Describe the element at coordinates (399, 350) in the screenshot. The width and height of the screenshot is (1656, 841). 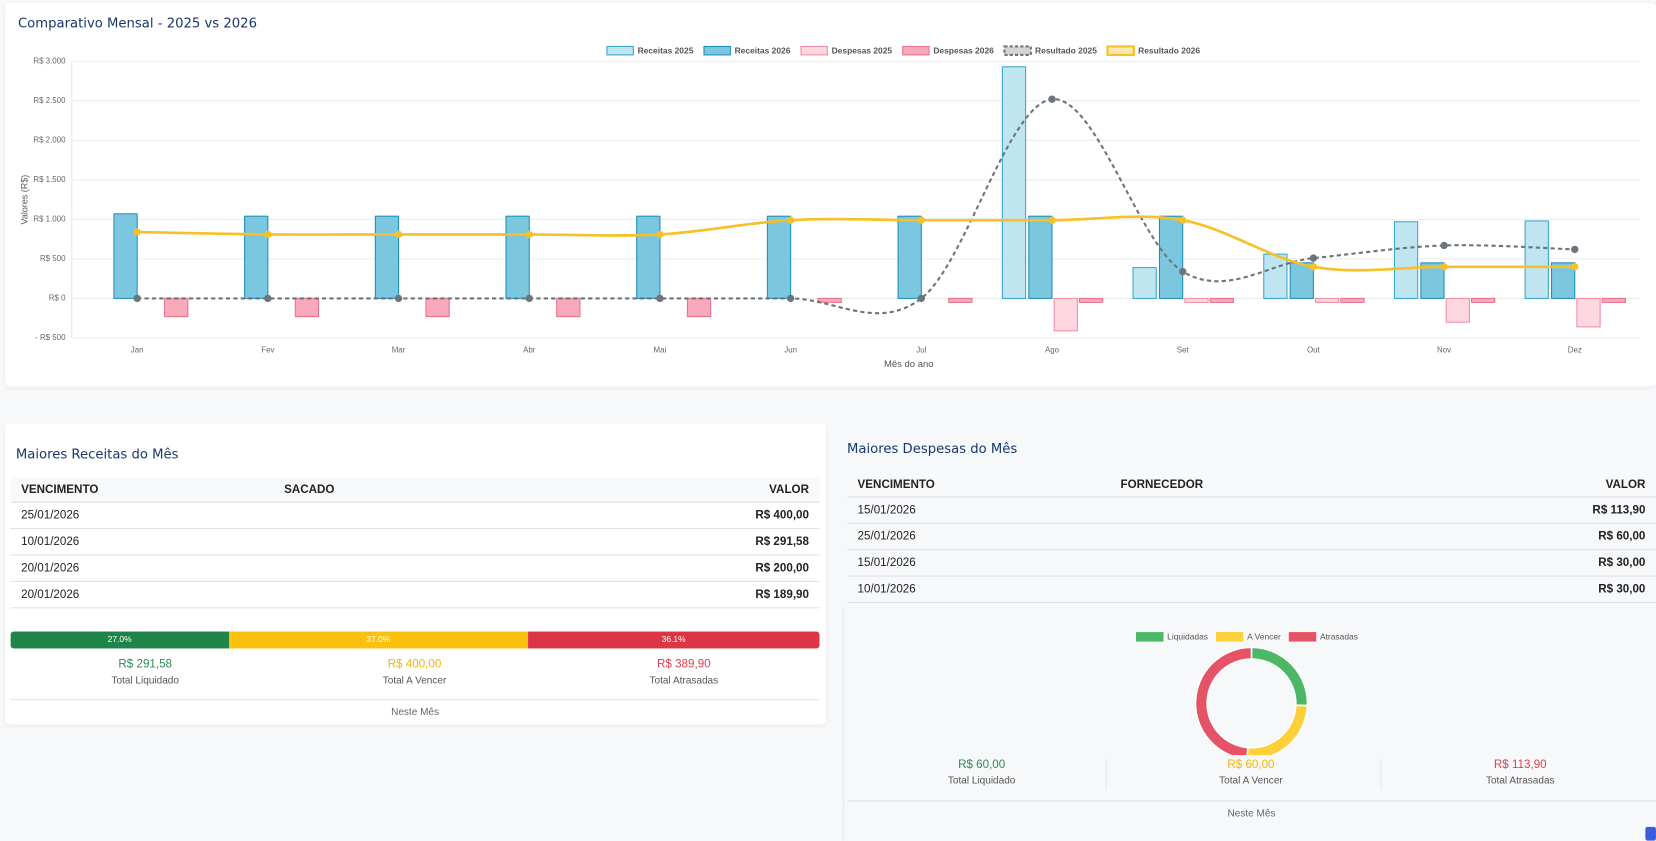
I see `x-tick-label: Mar` at that location.